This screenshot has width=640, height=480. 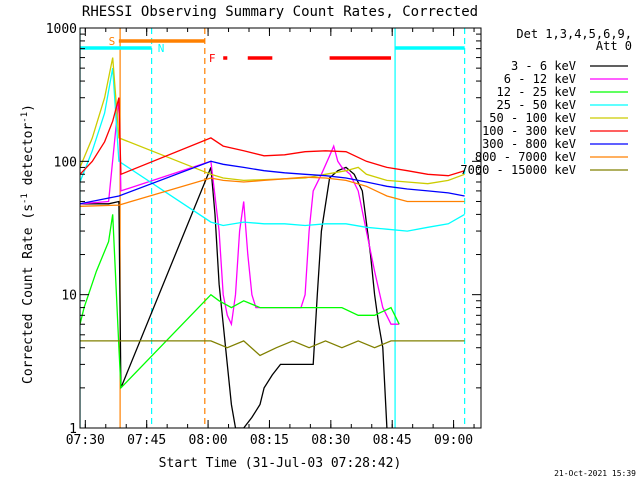 What do you see at coordinates (65, 162) in the screenshot?
I see `y-tick-label: 100` at bounding box center [65, 162].